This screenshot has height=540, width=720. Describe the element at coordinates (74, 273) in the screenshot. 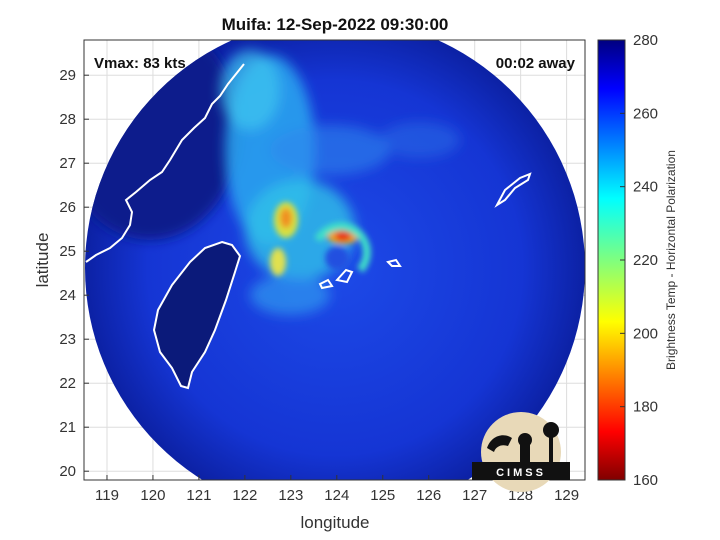

I see `y-axis: 20 21 22 23 24 25 26 27 28 29` at that location.